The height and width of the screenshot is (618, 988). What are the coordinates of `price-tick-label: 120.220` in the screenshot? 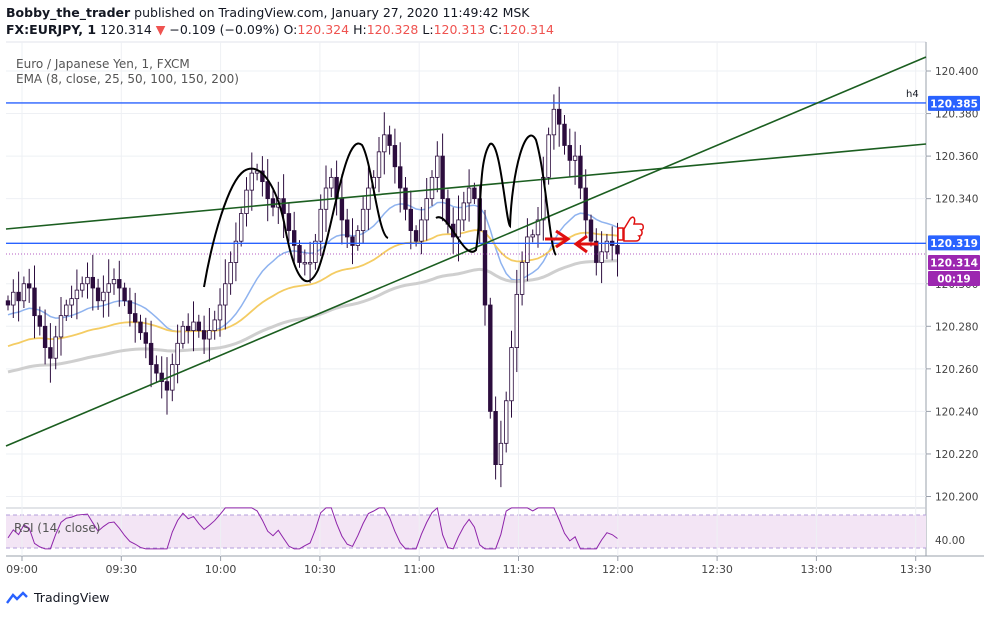 It's located at (956, 455).